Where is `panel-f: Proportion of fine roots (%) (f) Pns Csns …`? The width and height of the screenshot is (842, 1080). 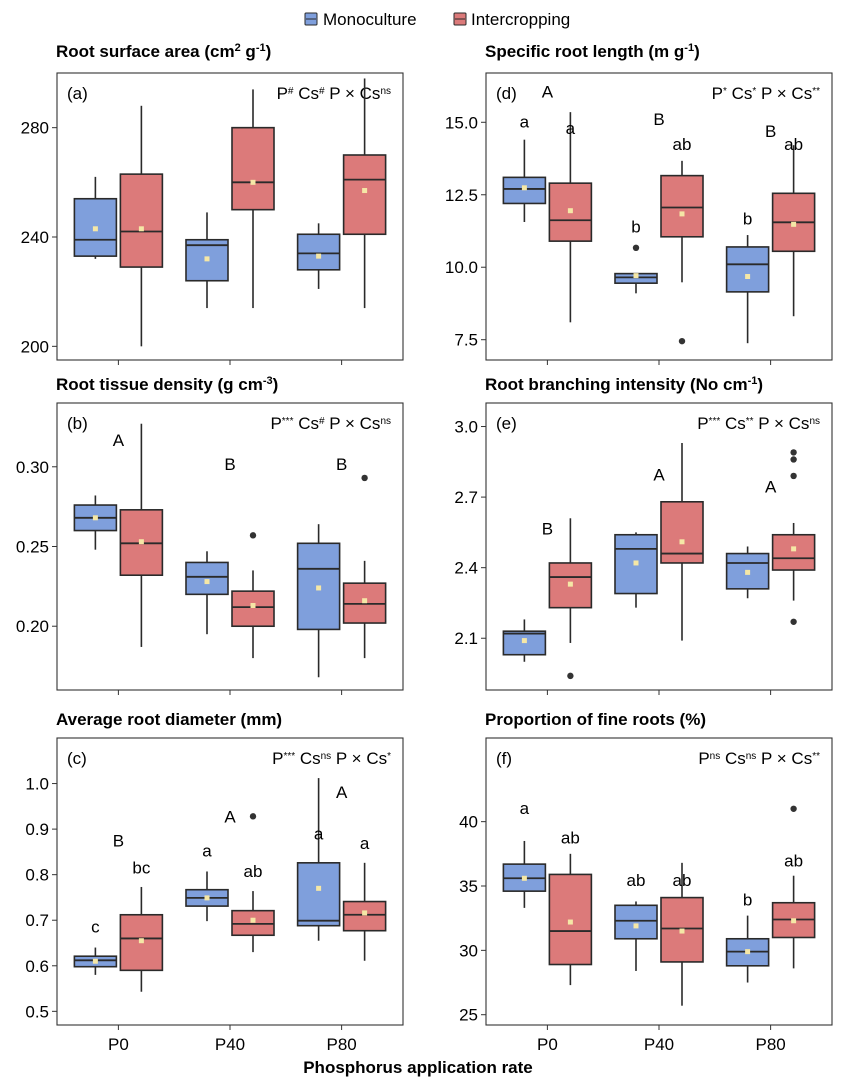 panel-f: Proportion of fine roots (%) (f) Pns Csns … is located at coordinates (646, 882).